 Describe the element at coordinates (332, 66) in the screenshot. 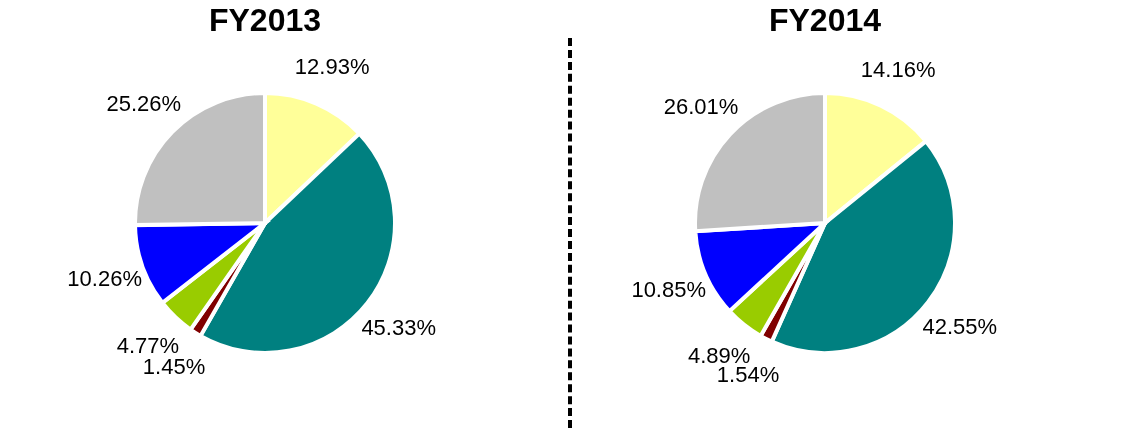

I see `data-label: 12.93%` at that location.